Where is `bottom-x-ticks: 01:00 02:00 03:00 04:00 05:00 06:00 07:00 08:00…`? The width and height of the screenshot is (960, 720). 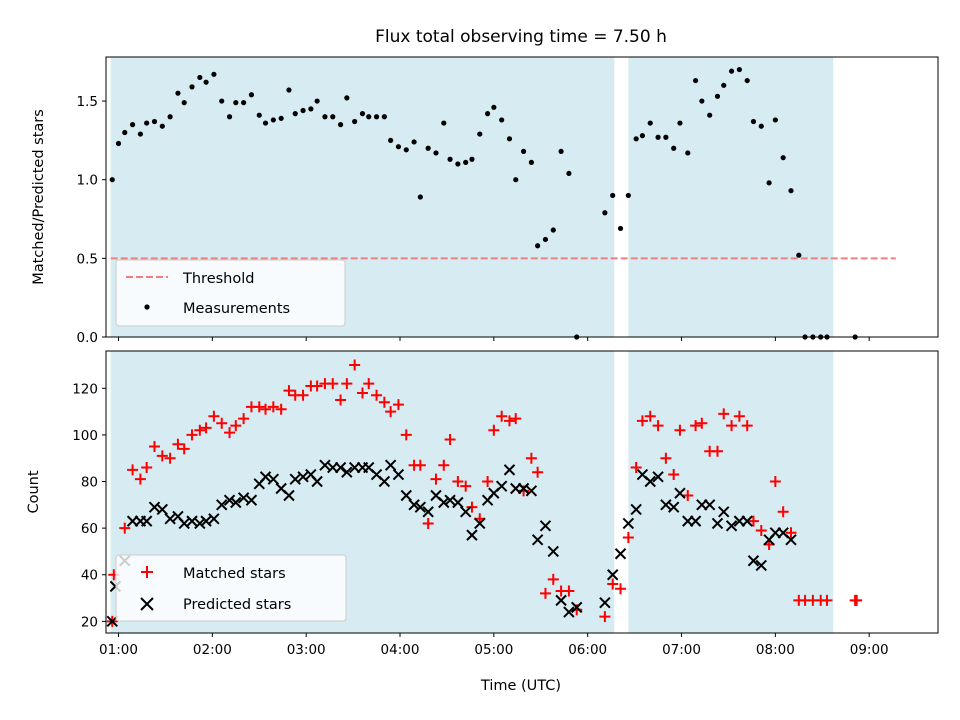 bottom-x-ticks: 01:00 02:00 03:00 04:00 05:00 06:00 07:00 08:00… is located at coordinates (494, 645).